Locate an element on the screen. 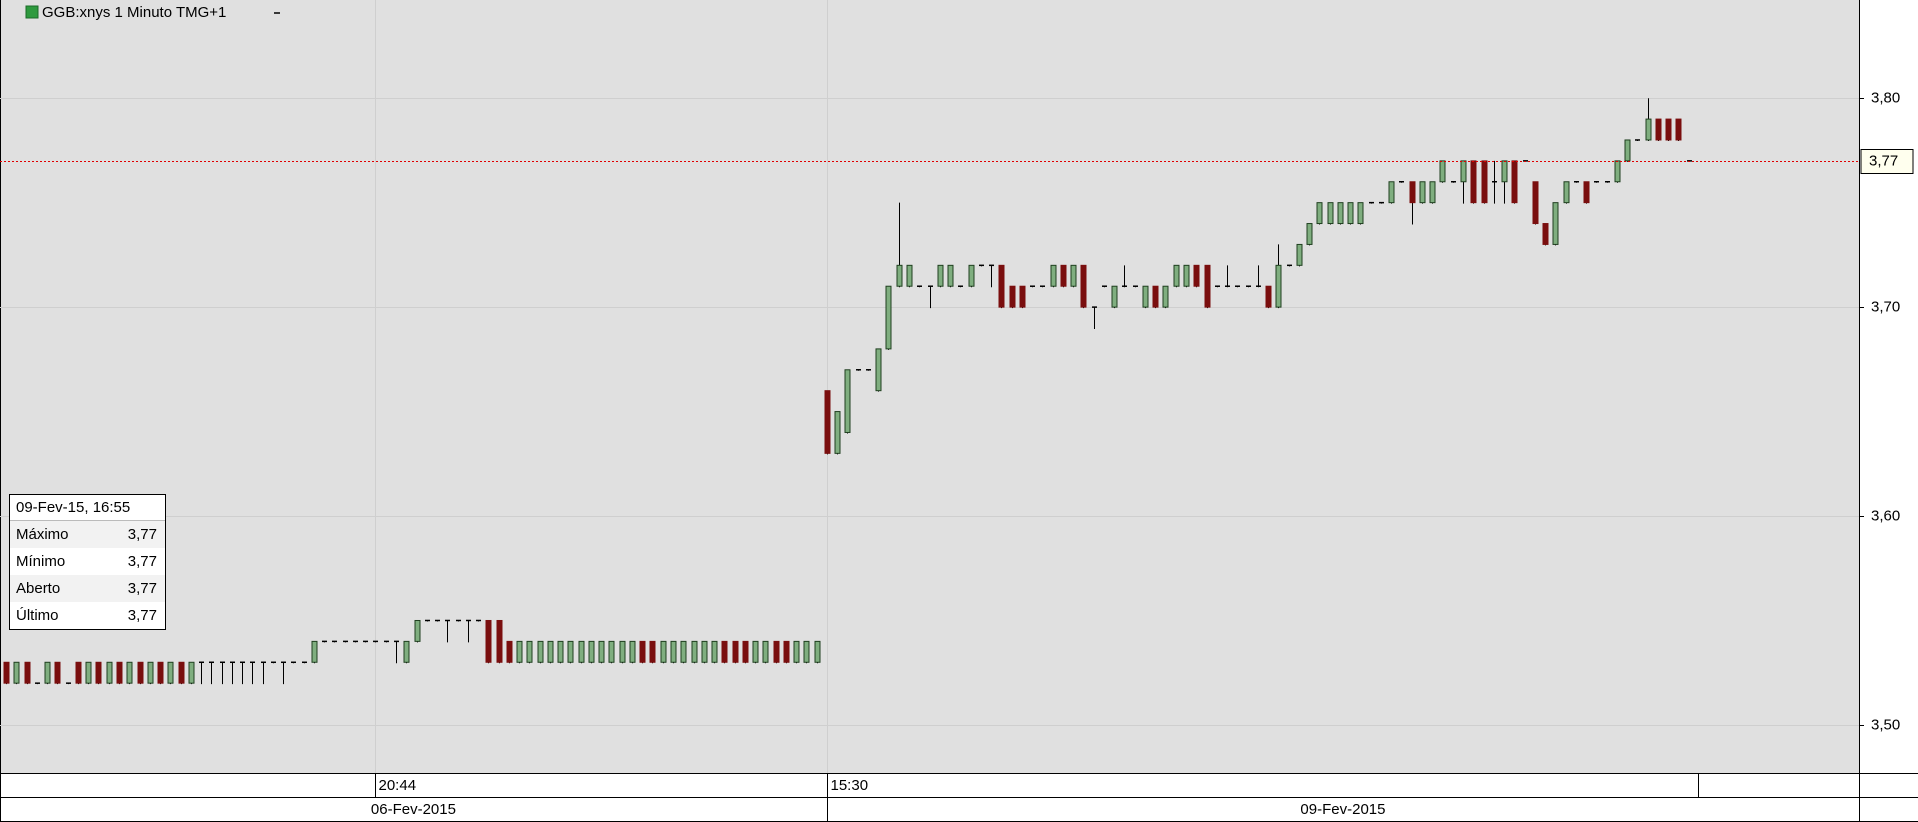 This screenshot has width=1918, height=822. info-label: Máximo is located at coordinates (42, 534).